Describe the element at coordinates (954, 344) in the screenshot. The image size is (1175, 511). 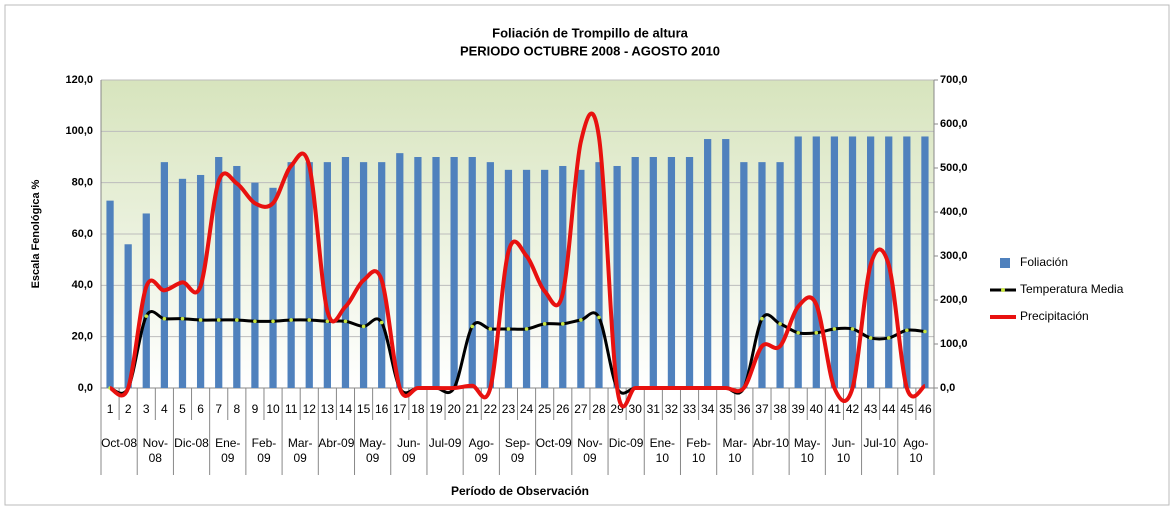
I see `y2-tick-label: 100,0` at that location.